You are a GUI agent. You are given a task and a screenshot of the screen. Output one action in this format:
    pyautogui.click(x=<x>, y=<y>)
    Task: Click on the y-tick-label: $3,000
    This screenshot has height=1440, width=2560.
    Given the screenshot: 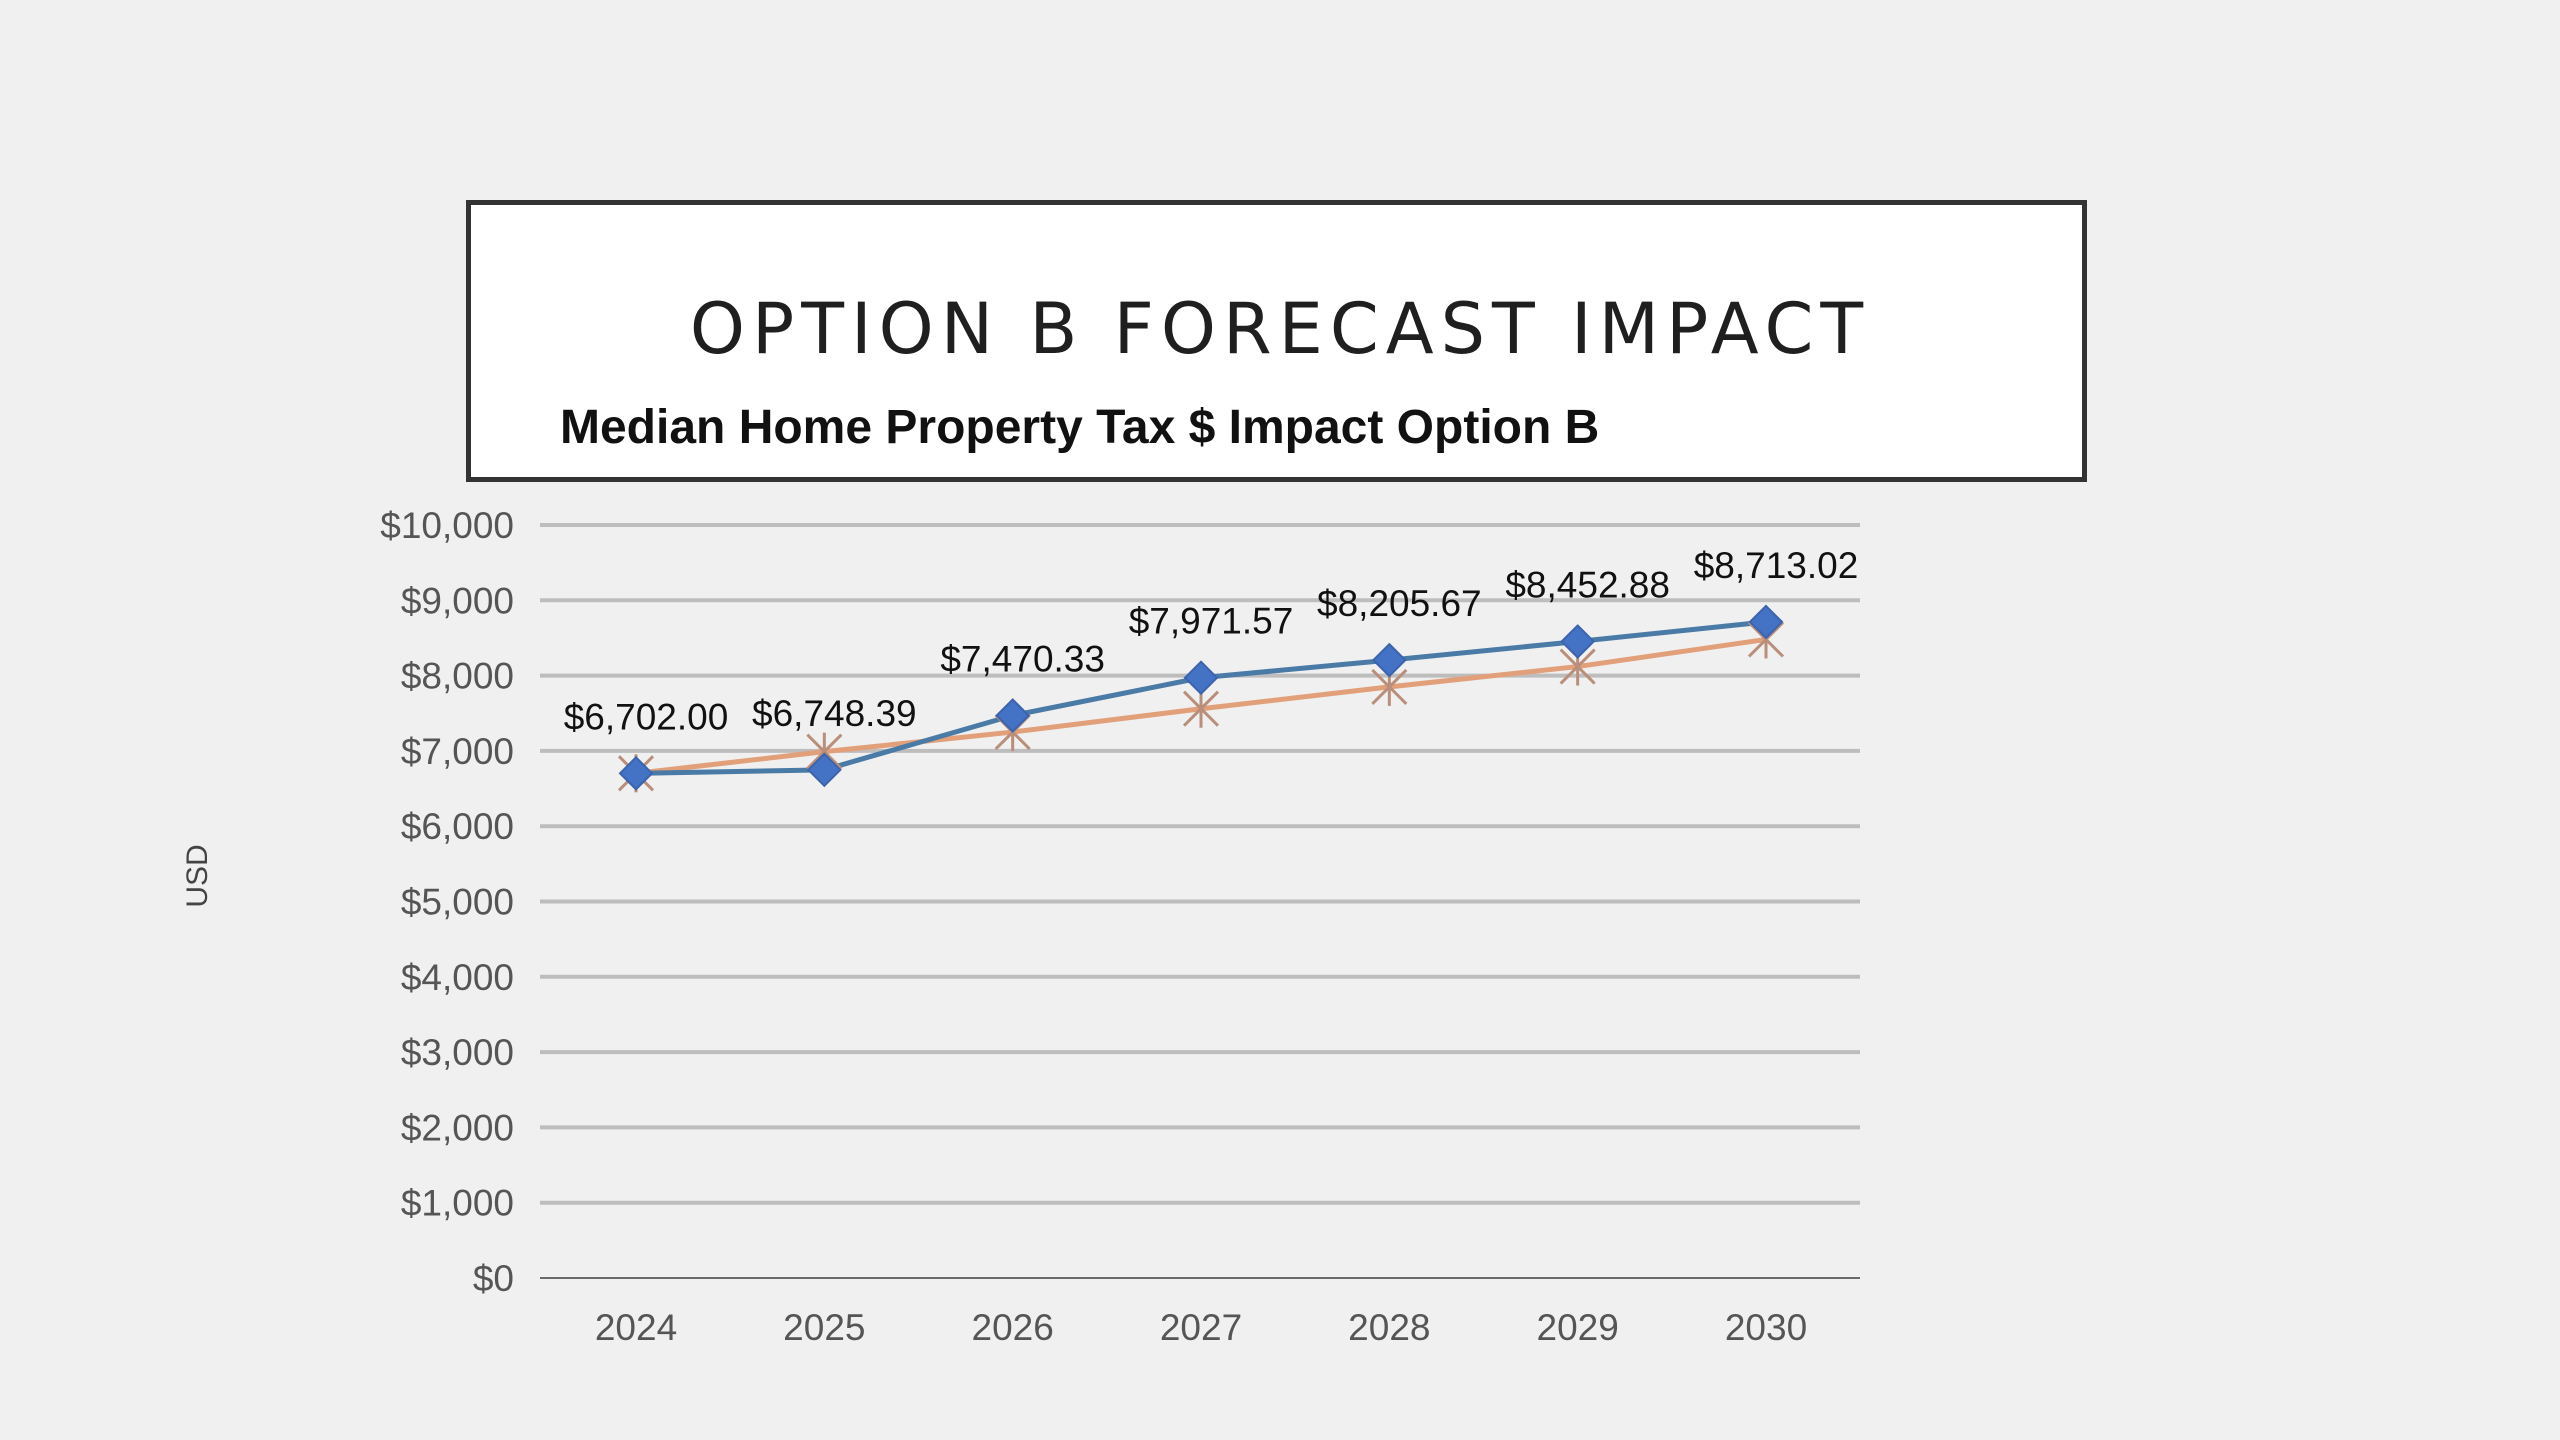 What is the action you would take?
    pyautogui.click(x=457, y=1052)
    